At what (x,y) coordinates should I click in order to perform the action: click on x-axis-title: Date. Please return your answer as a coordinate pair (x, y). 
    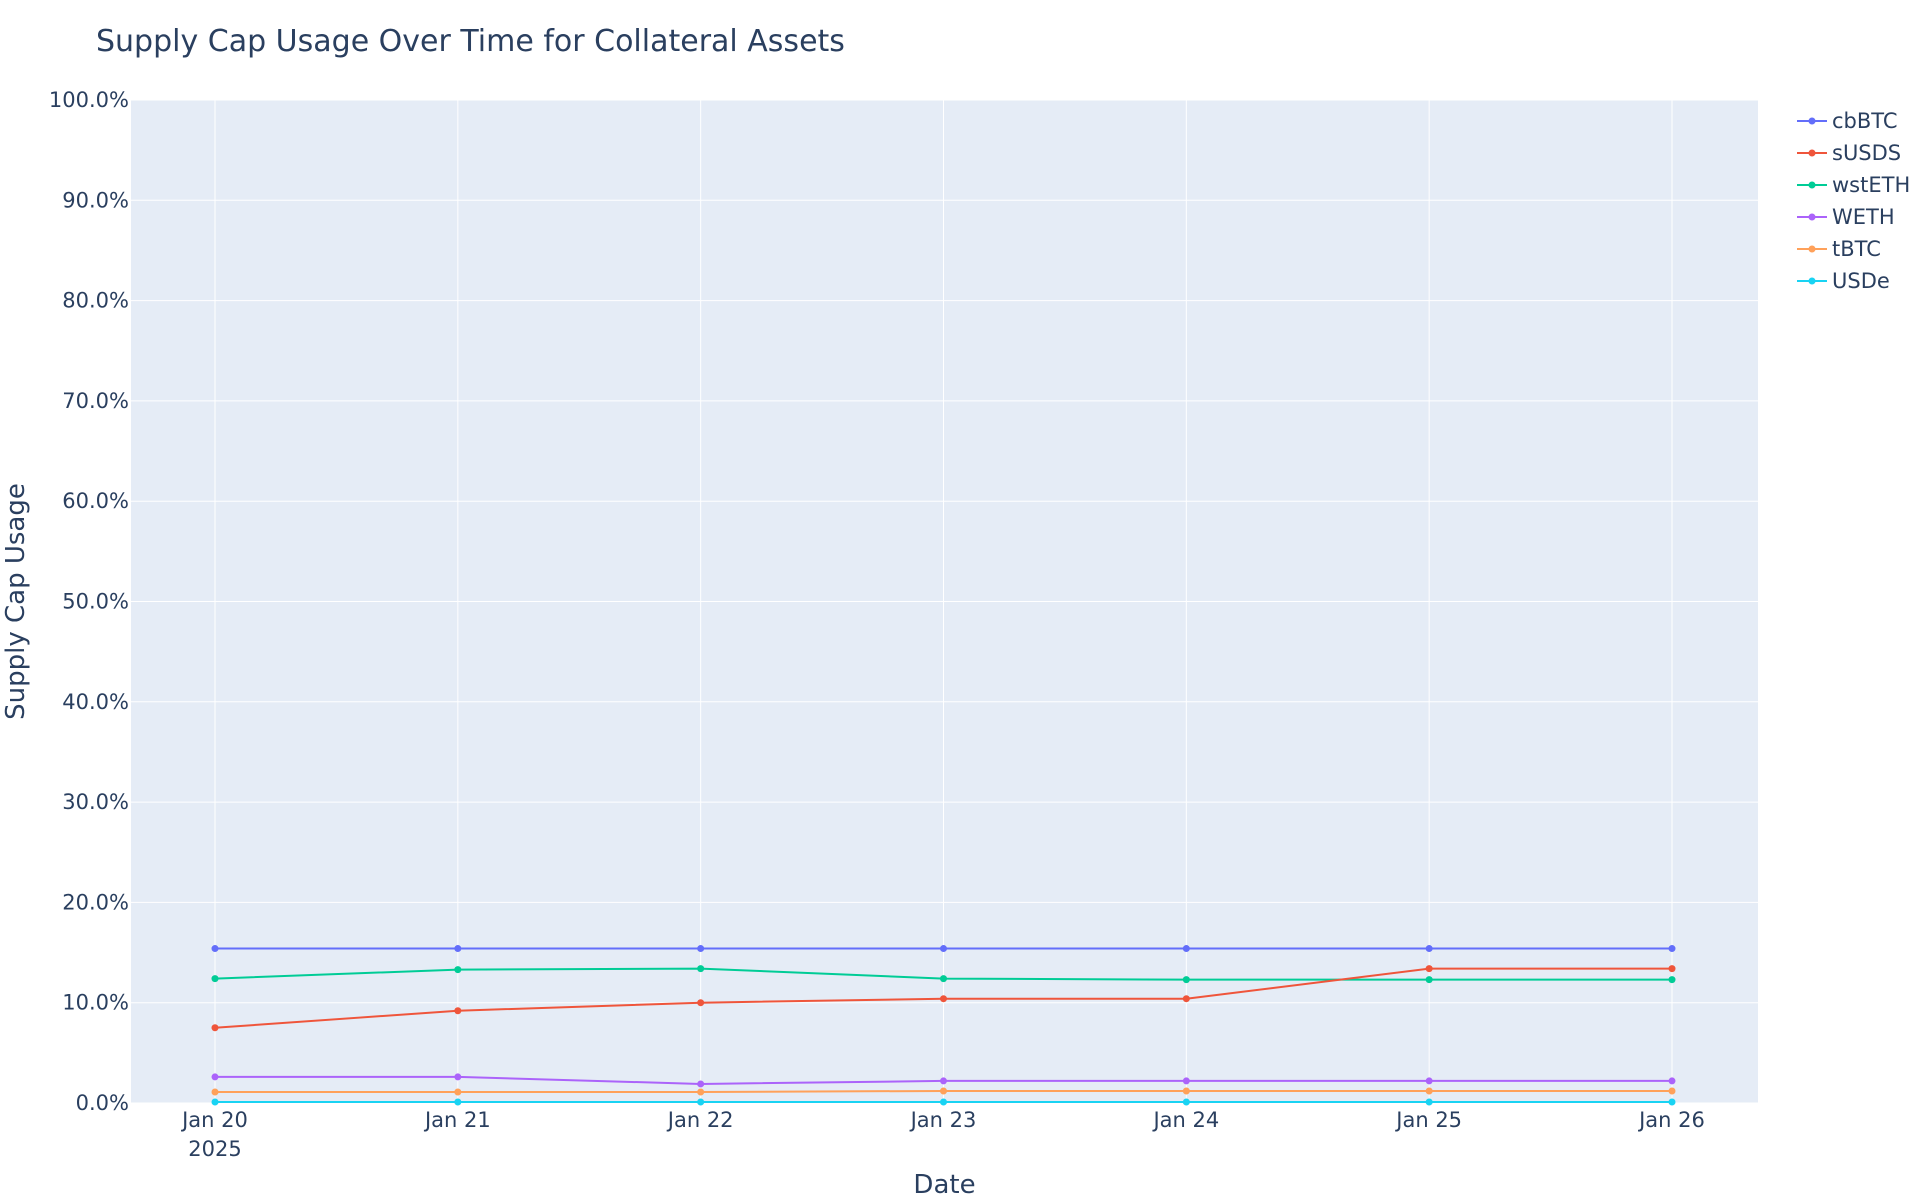
    Looking at the image, I should click on (944, 1185).